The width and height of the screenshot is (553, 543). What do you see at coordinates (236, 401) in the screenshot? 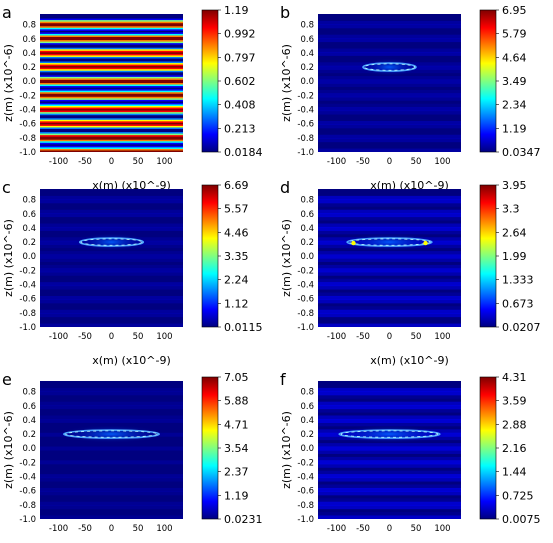
I see `colorbar-tick-label: 5.88` at bounding box center [236, 401].